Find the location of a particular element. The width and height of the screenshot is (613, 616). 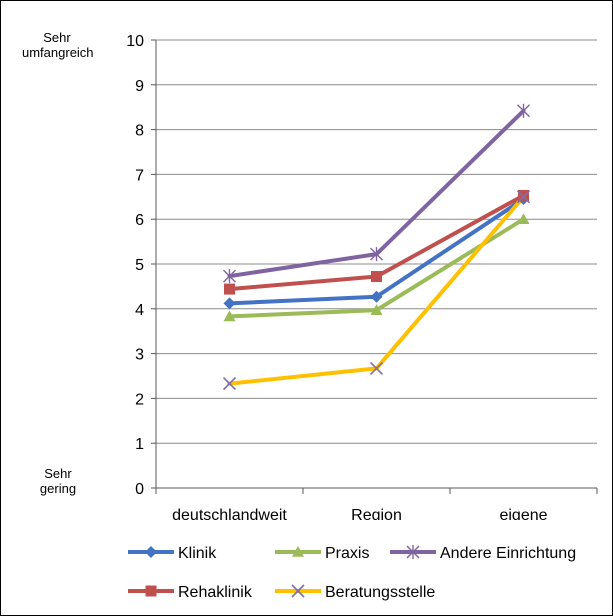

legend-label-2: Andere Einrichtung is located at coordinates (508, 553).